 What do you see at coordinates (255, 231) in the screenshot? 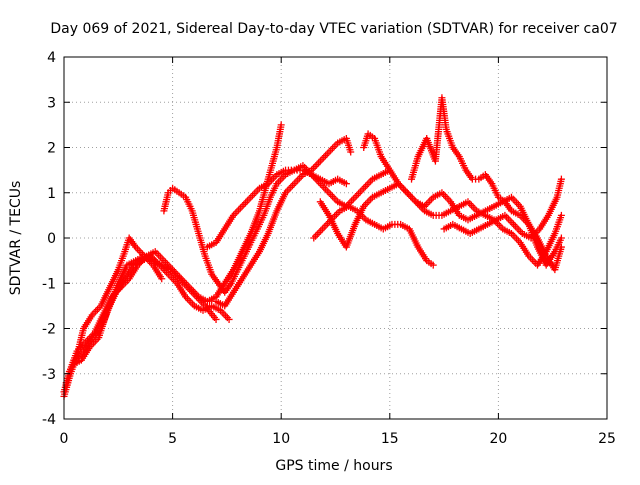
I see `series-sat-e` at bounding box center [255, 231].